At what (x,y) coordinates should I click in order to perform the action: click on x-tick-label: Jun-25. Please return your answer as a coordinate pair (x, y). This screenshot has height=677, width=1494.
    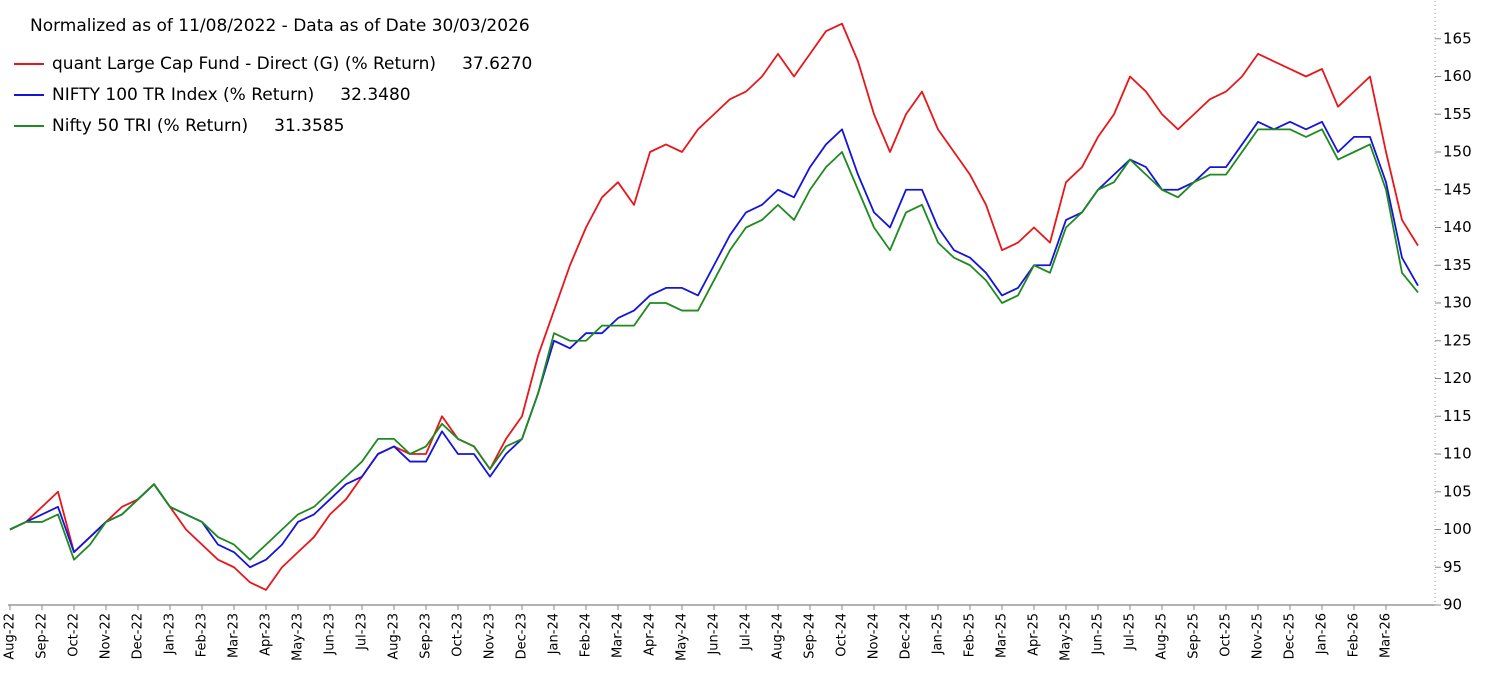
    Looking at the image, I should click on (1098, 634).